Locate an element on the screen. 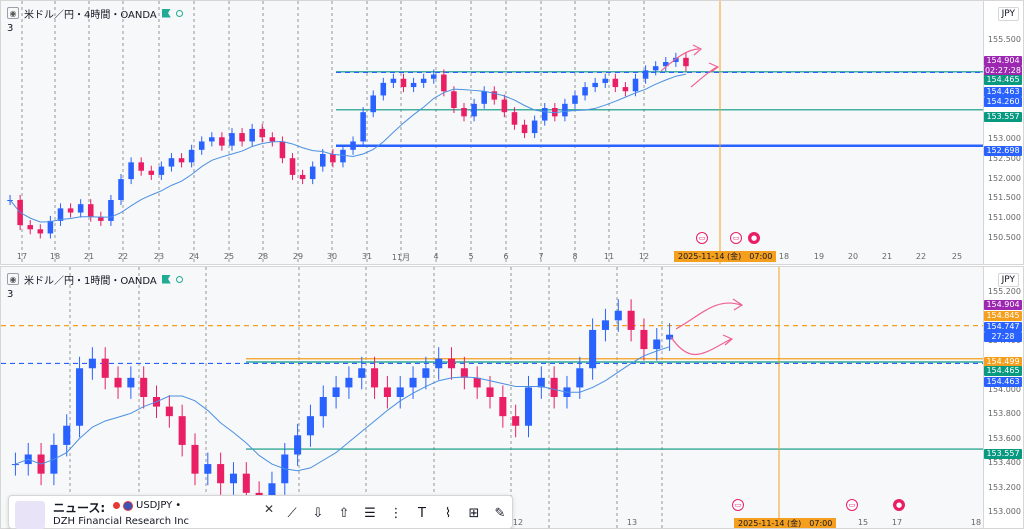 Image resolution: width=1024 pixels, height=529 pixels. date-tick: 25 is located at coordinates (957, 256).